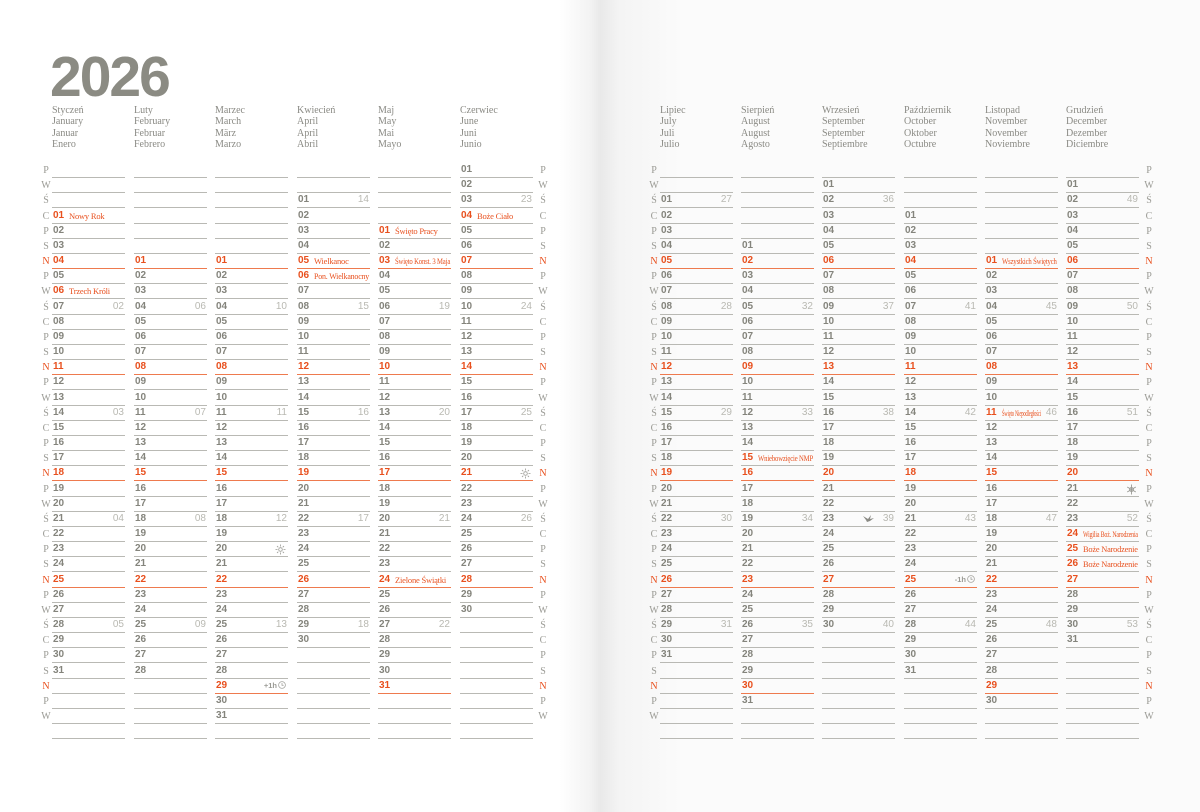 This screenshot has width=1200, height=812. Describe the element at coordinates (88, 595) in the screenshot. I see `day-row: 26` at that location.